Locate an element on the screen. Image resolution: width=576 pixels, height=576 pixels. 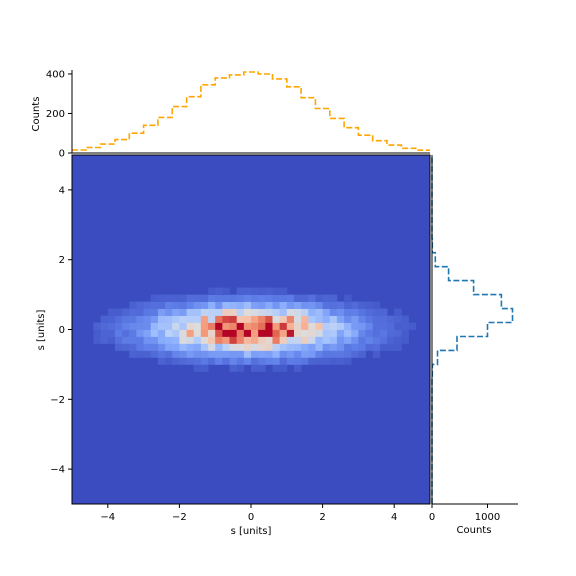
right-marginal-x-tick-label: 1000 is located at coordinates (487, 517).